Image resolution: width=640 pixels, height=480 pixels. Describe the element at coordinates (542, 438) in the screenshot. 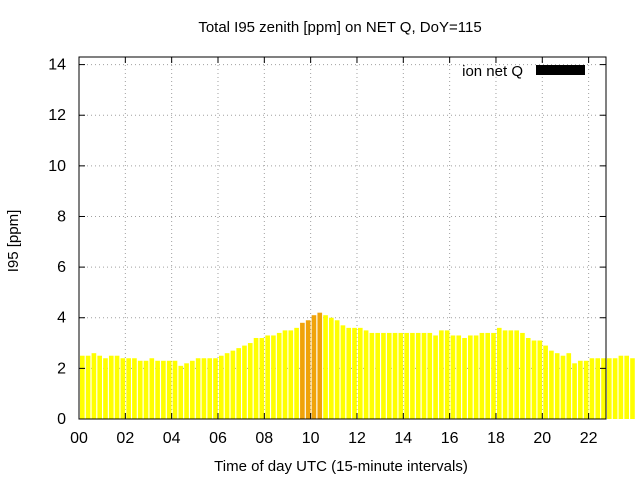

I see `x-tick-label: 20` at that location.